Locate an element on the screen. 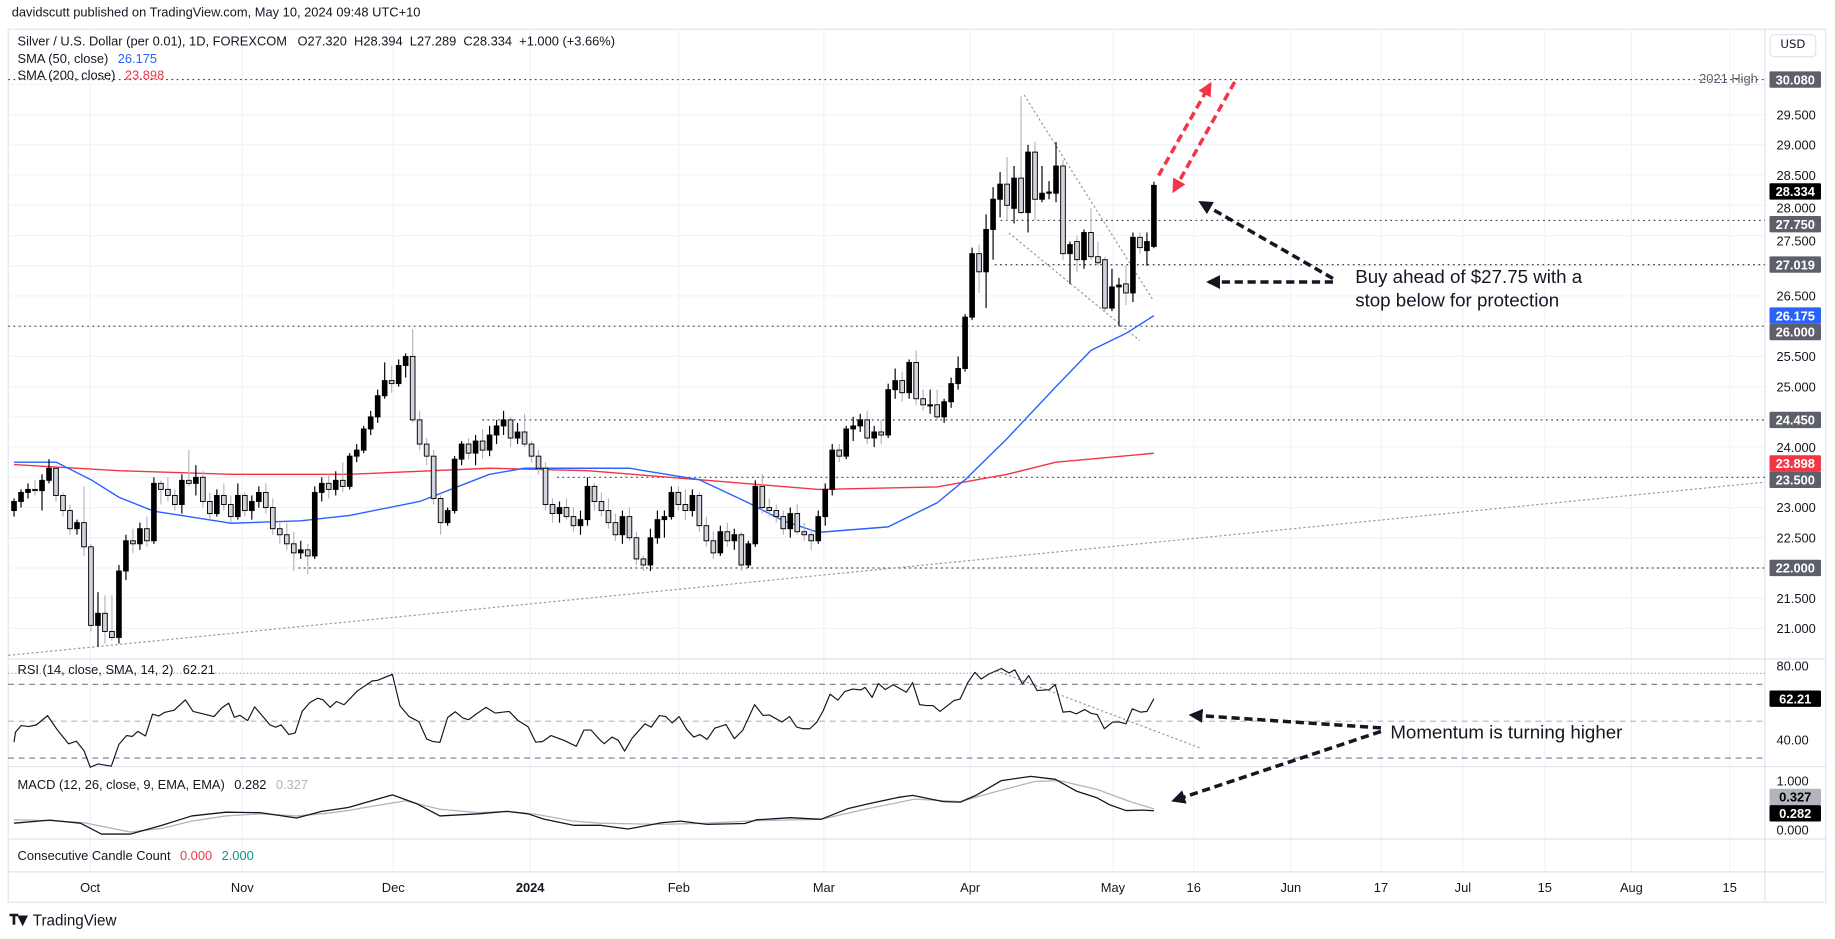 The width and height of the screenshot is (1835, 939). price-tick-label: 23.000 is located at coordinates (1796, 507).